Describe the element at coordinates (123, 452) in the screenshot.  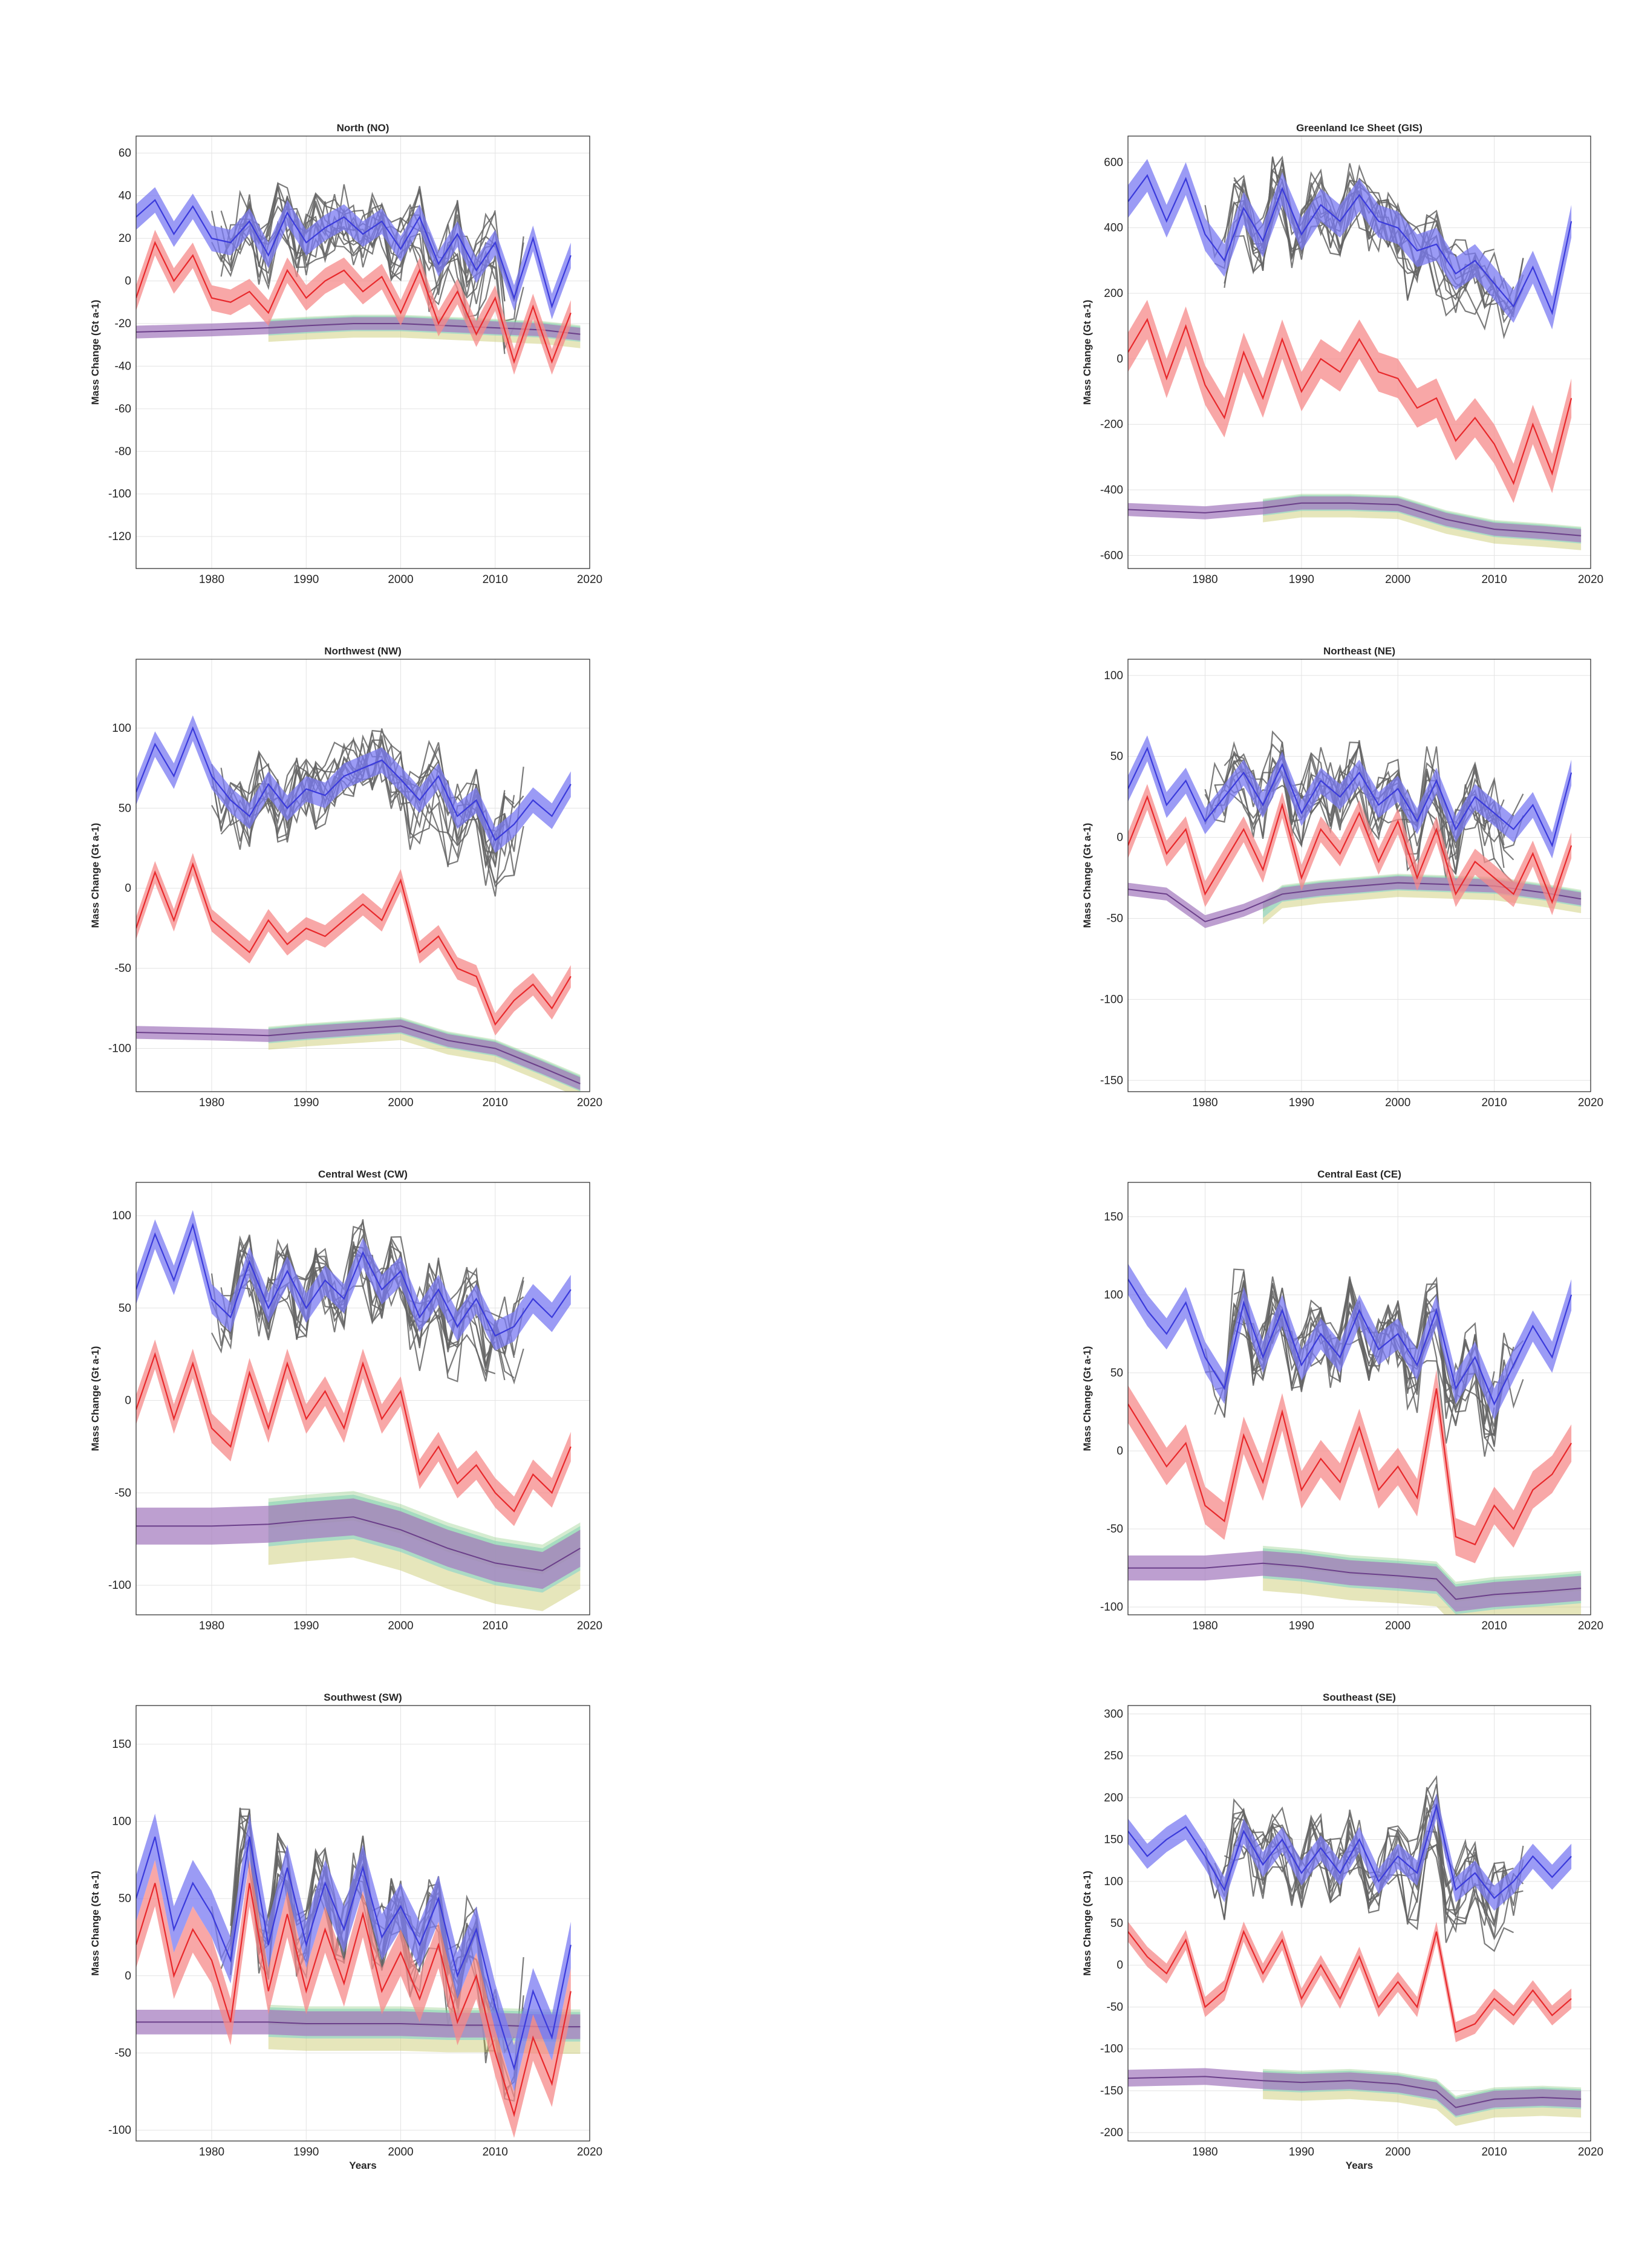
I see `y-tick-label: -80` at that location.